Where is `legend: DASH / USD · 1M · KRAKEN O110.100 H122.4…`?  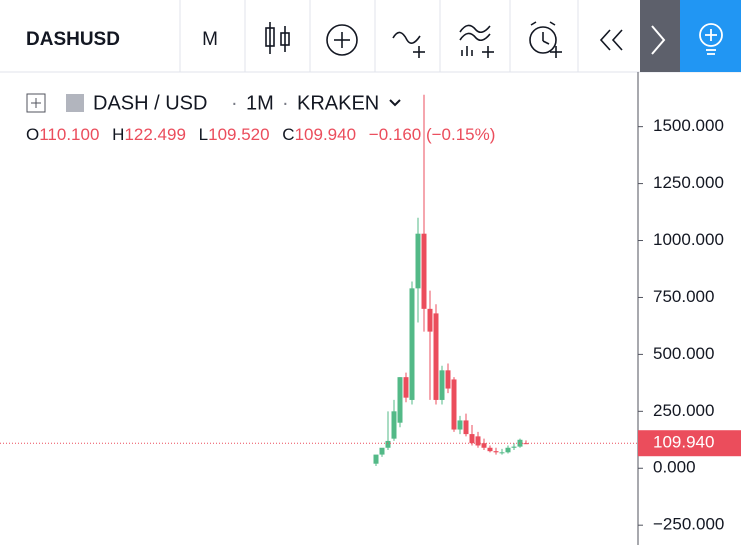 legend: DASH / USD · 1M · KRAKEN O110.100 H122.4… is located at coordinates (260, 118).